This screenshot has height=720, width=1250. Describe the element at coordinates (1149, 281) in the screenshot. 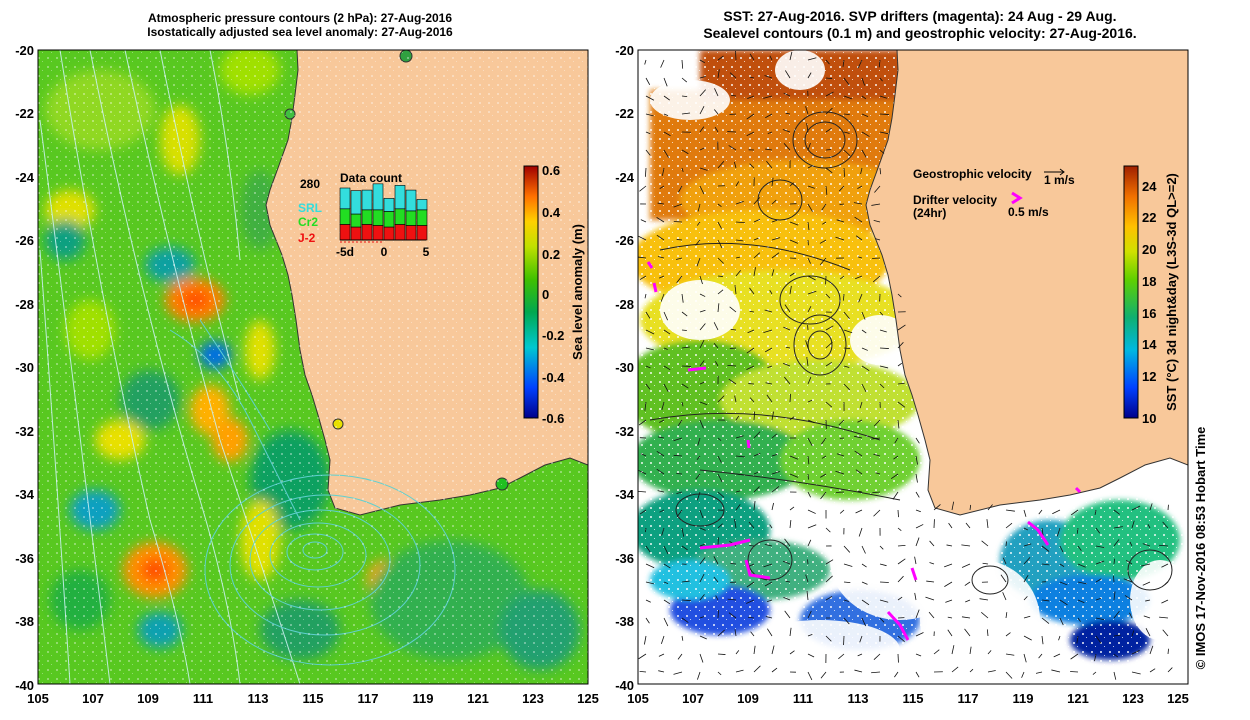

I see `sst-tick: 18` at that location.